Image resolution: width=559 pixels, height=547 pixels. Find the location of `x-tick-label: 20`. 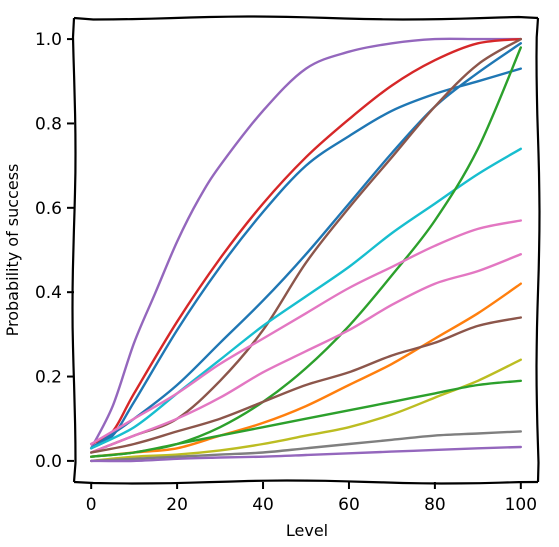

x-tick-label: 20 is located at coordinates (177, 505).